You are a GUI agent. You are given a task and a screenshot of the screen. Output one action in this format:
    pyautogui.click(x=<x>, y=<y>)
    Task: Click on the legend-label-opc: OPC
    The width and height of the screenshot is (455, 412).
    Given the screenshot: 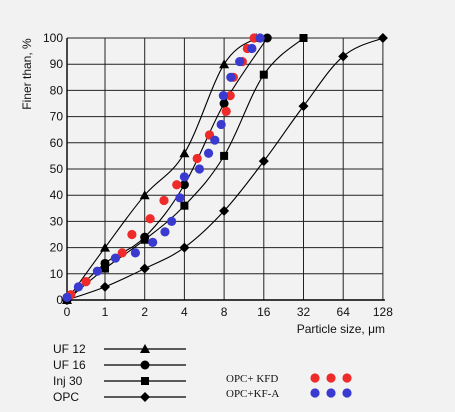 What is the action you would take?
    pyautogui.click(x=66, y=397)
    